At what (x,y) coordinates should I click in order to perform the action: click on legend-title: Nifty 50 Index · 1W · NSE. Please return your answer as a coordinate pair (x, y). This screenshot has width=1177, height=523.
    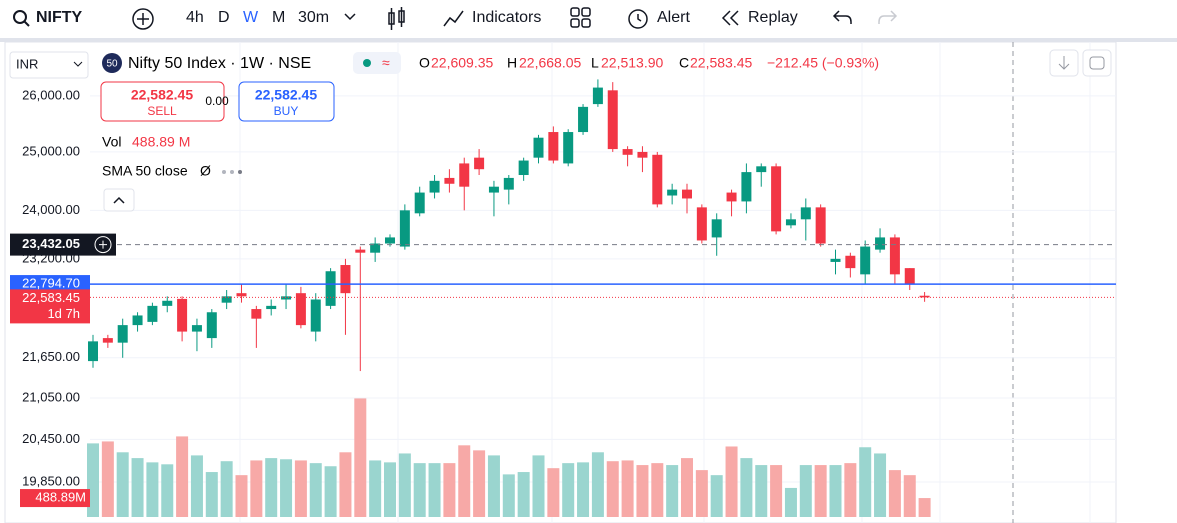
    Looking at the image, I should click on (219, 63).